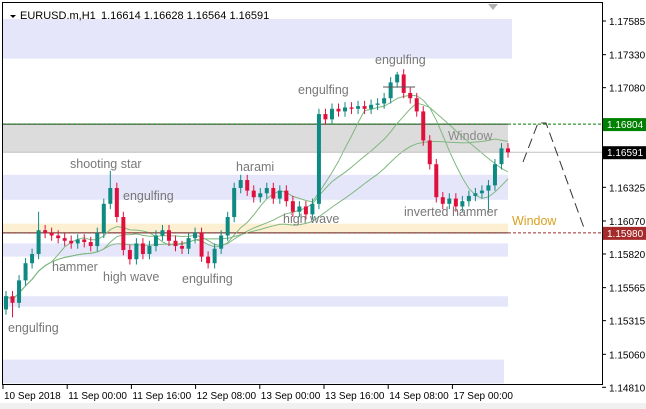 This screenshot has width=646, height=409. What do you see at coordinates (627, 188) in the screenshot?
I see `y-tick-label: 1.16325` at bounding box center [627, 188].